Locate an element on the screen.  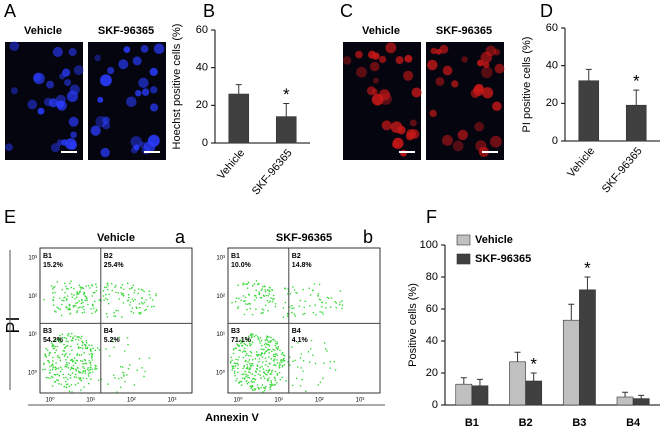
x-tick-label: 10² is located at coordinates (131, 401).